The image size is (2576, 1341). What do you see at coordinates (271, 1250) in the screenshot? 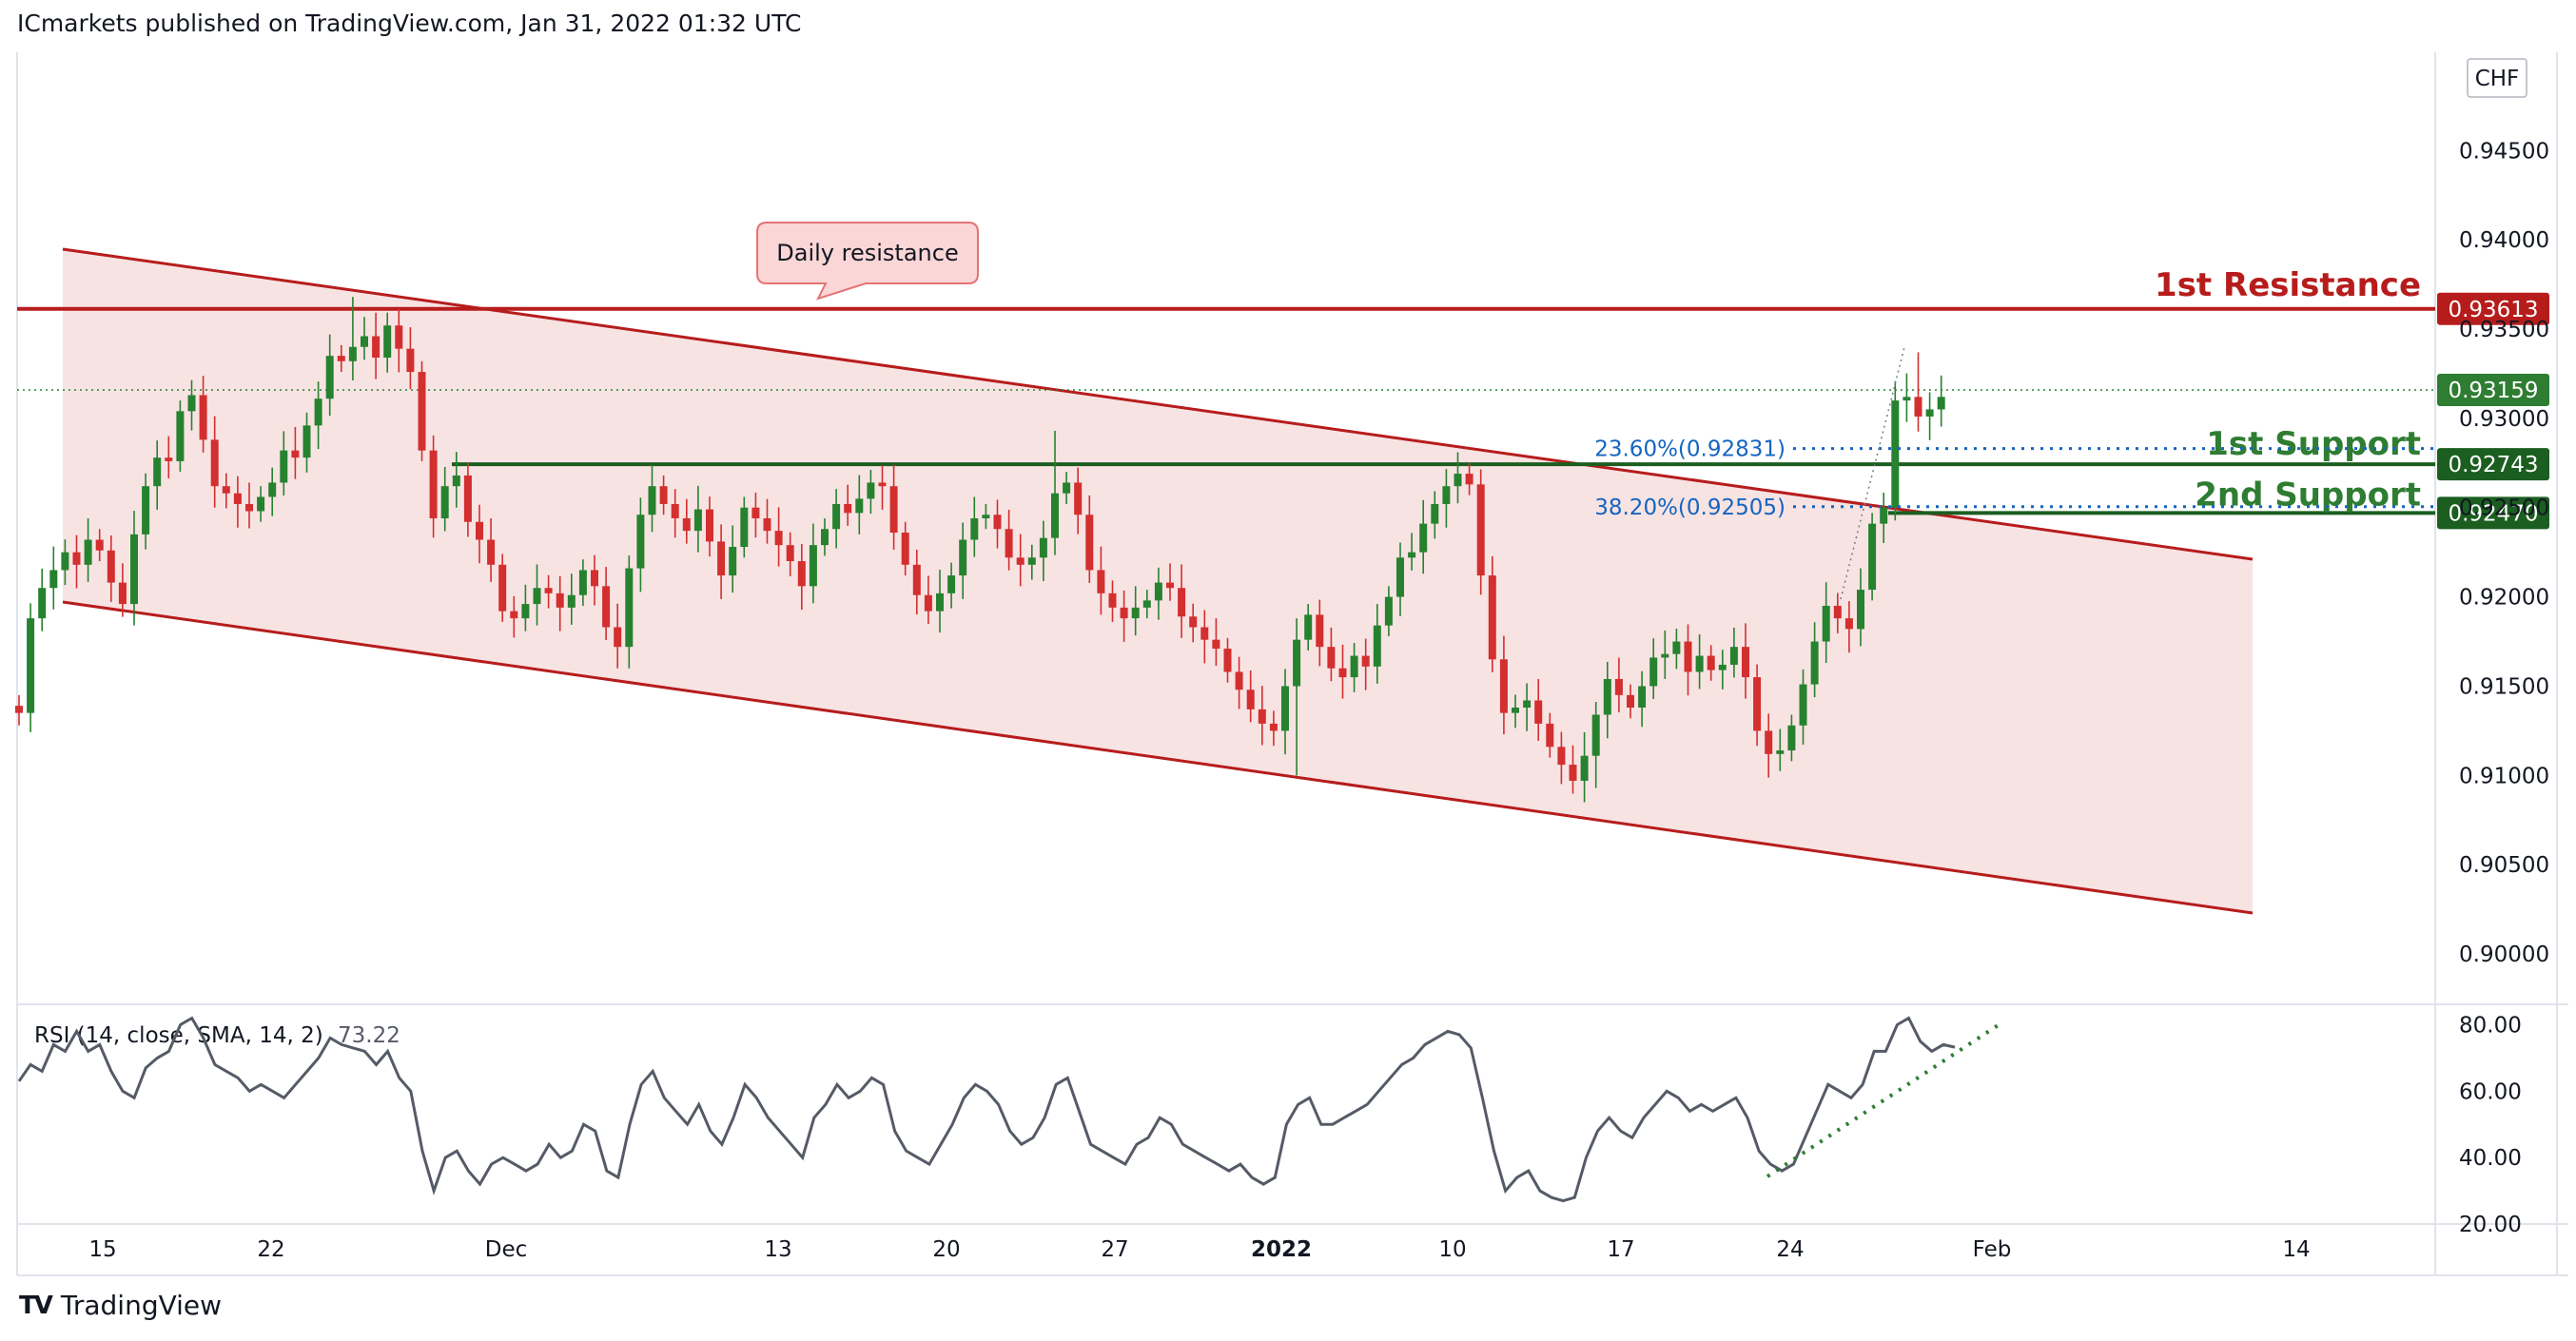
I see `time-tick-label: 22` at bounding box center [271, 1250].